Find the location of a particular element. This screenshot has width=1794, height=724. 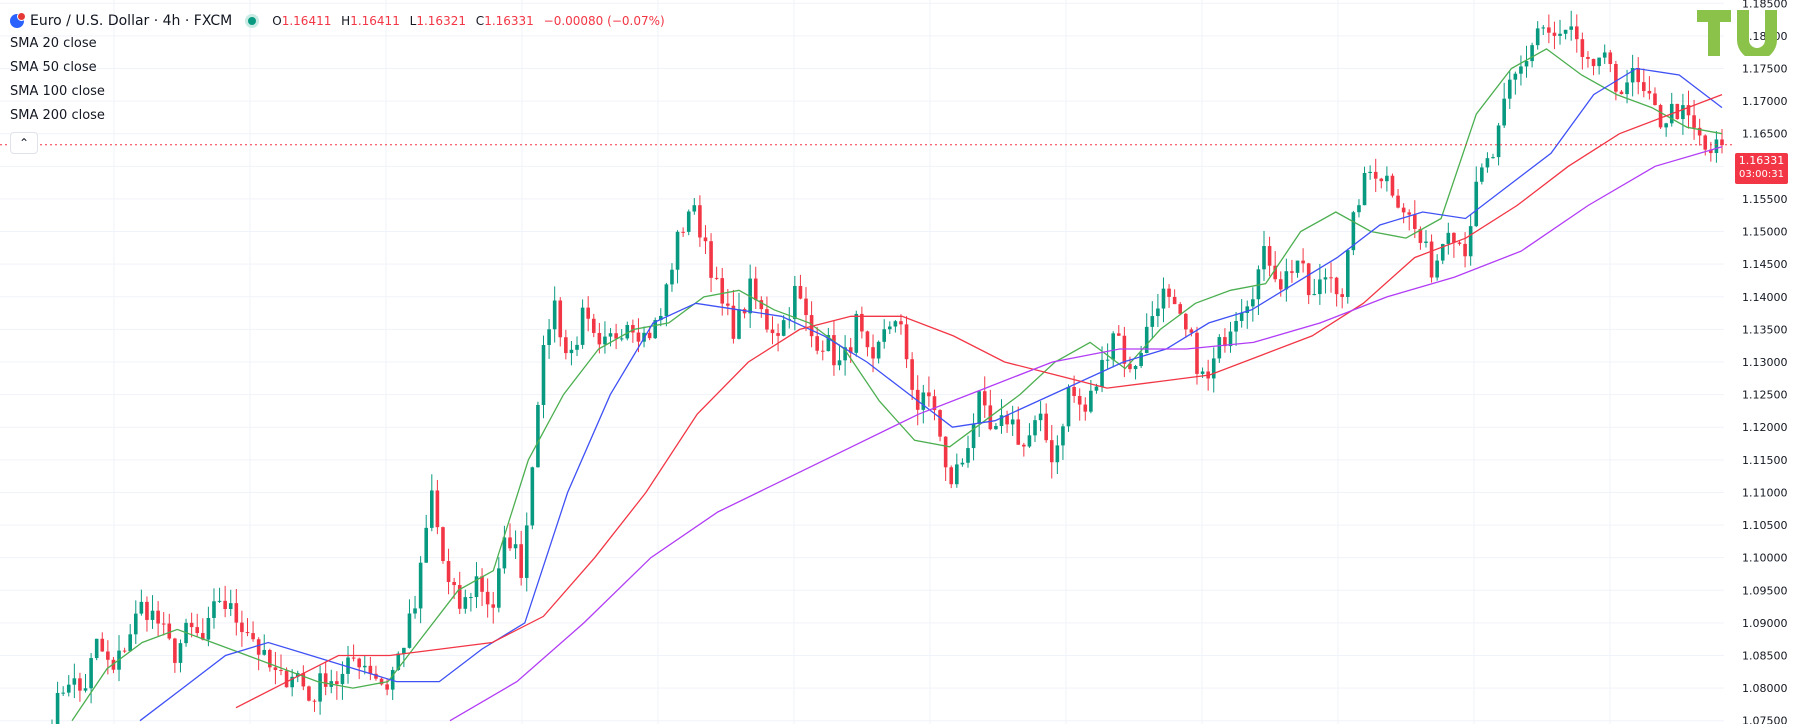

price-tick-label: 1.07500 is located at coordinates (1765, 719).